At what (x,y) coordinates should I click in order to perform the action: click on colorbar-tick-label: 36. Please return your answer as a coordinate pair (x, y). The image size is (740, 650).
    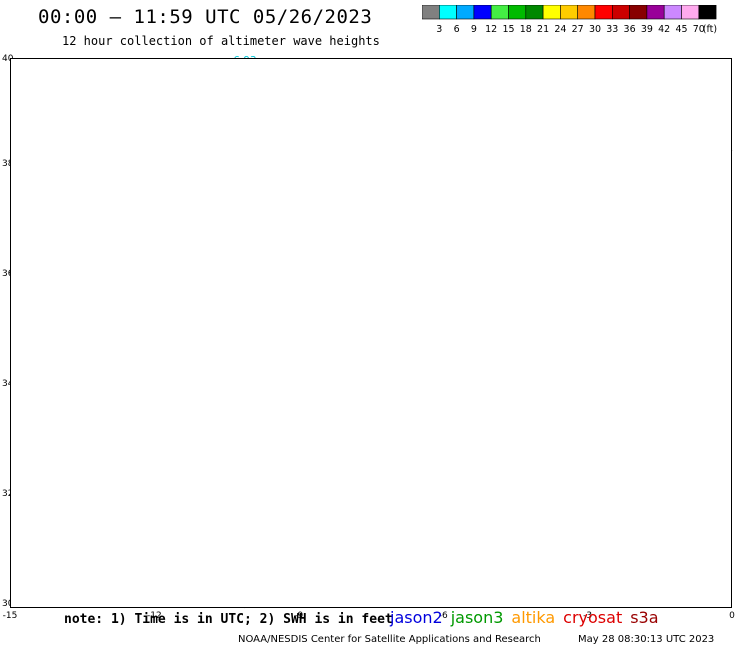
    Looking at the image, I should click on (630, 29).